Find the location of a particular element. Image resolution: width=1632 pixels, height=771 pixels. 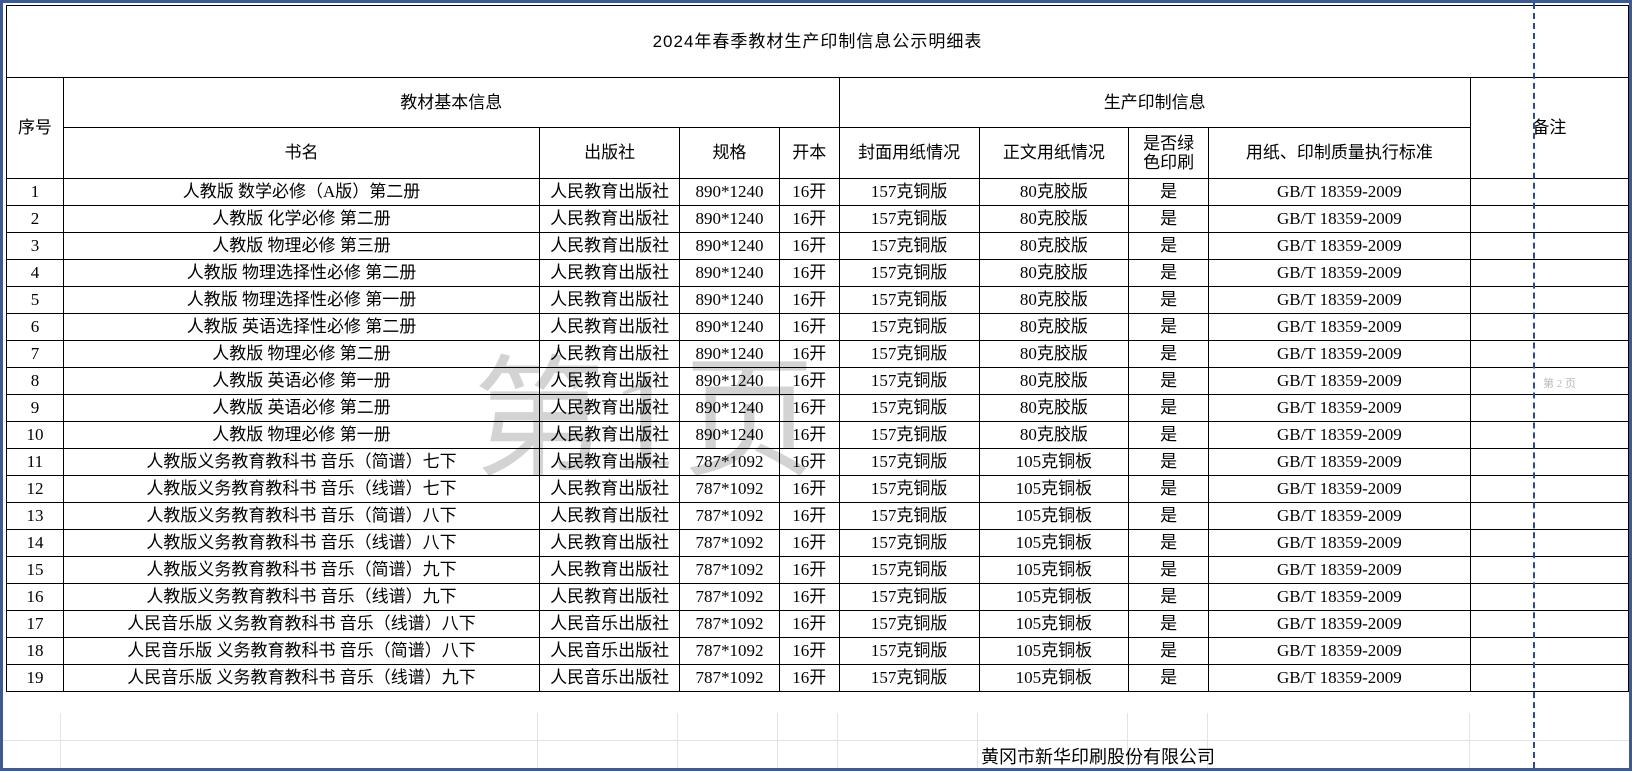

cell-book-name: 人教版义务教育教科书 音乐（简谱）八下 is located at coordinates (301, 516).